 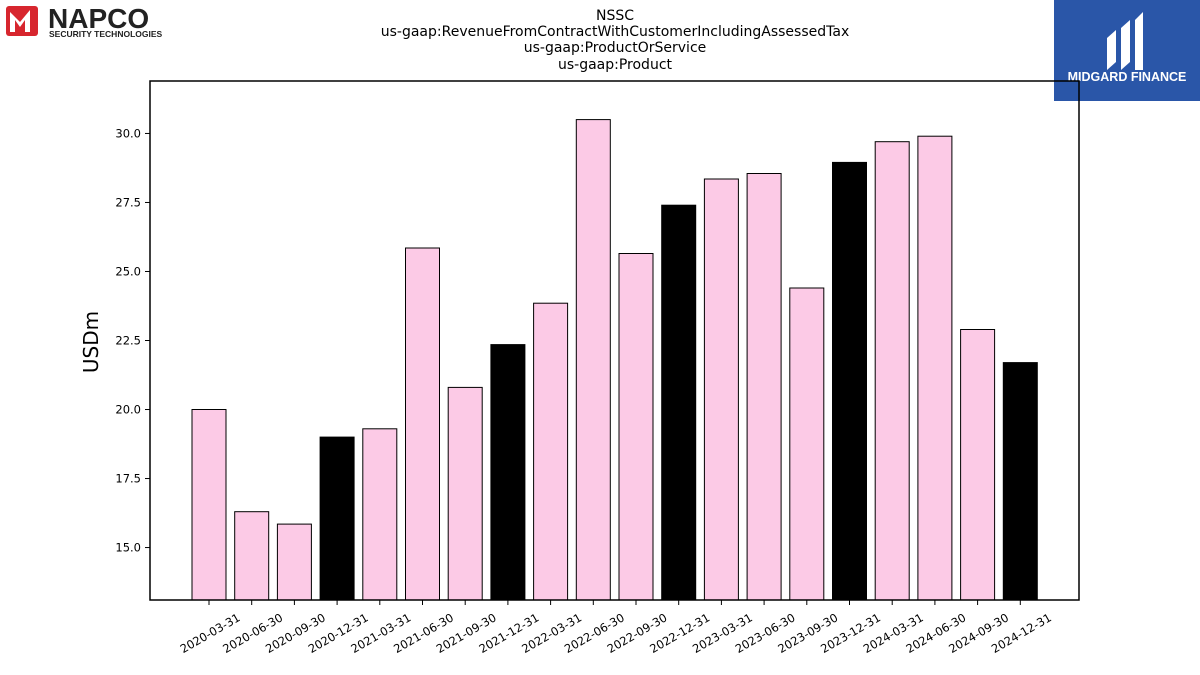 I want to click on napco-logo-tagline: SECURITY TECHNOLOGIES, so click(x=106, y=34).